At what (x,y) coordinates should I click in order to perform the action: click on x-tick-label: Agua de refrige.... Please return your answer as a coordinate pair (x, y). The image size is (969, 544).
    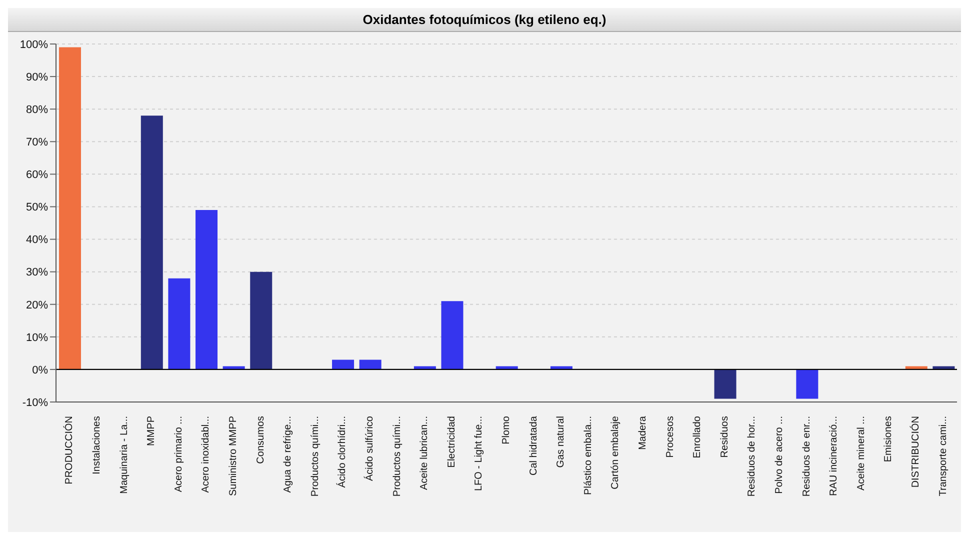
    Looking at the image, I should click on (288, 454).